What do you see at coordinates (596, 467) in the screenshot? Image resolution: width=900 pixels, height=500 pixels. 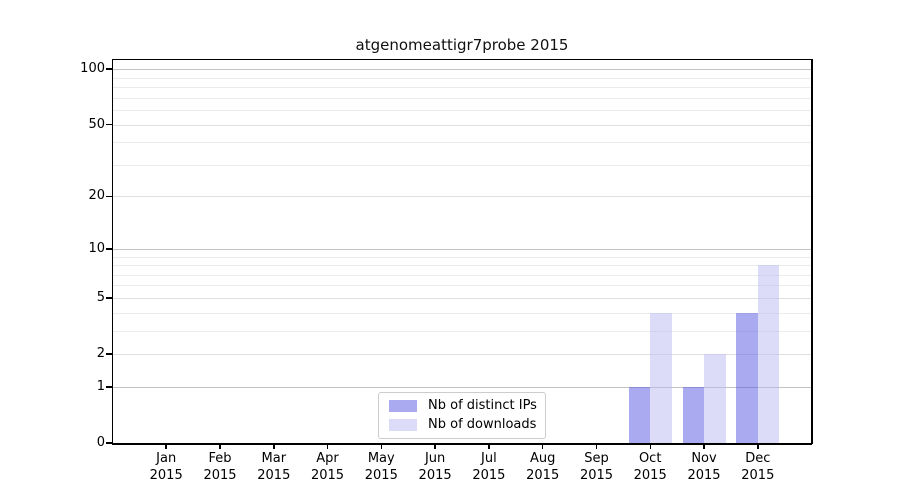 I see `x-tick-label-sep: Sep 2015` at bounding box center [596, 467].